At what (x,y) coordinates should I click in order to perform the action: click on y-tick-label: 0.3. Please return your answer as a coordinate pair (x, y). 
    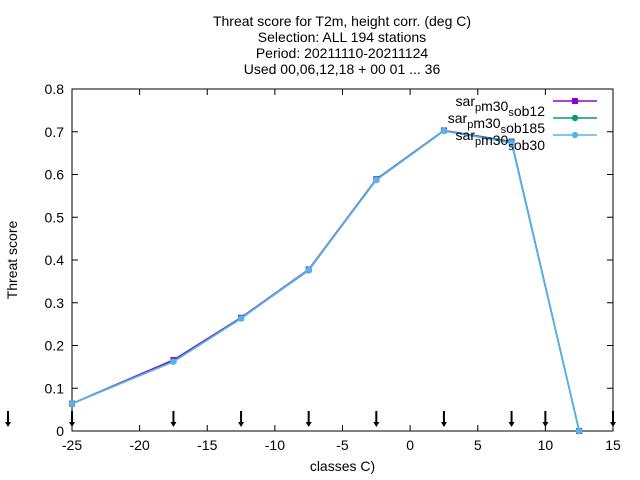
    Looking at the image, I should click on (55, 303).